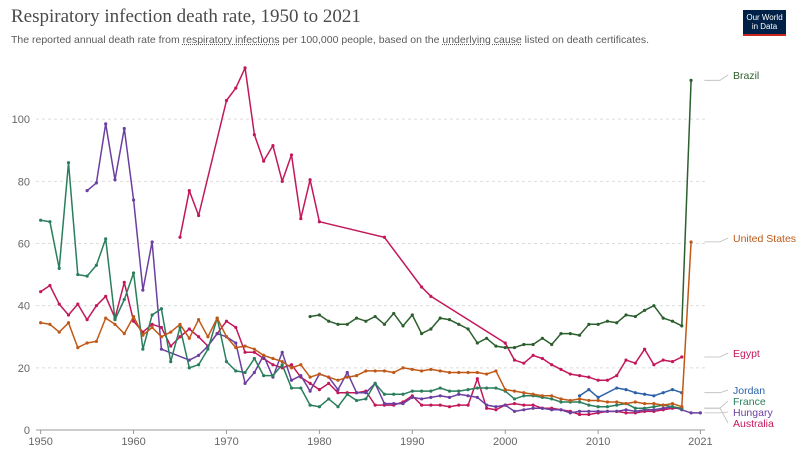 This screenshot has height=454, width=800. Describe the element at coordinates (231, 40) in the screenshot. I see `respiratory-infections-link: respiratory infections` at that location.